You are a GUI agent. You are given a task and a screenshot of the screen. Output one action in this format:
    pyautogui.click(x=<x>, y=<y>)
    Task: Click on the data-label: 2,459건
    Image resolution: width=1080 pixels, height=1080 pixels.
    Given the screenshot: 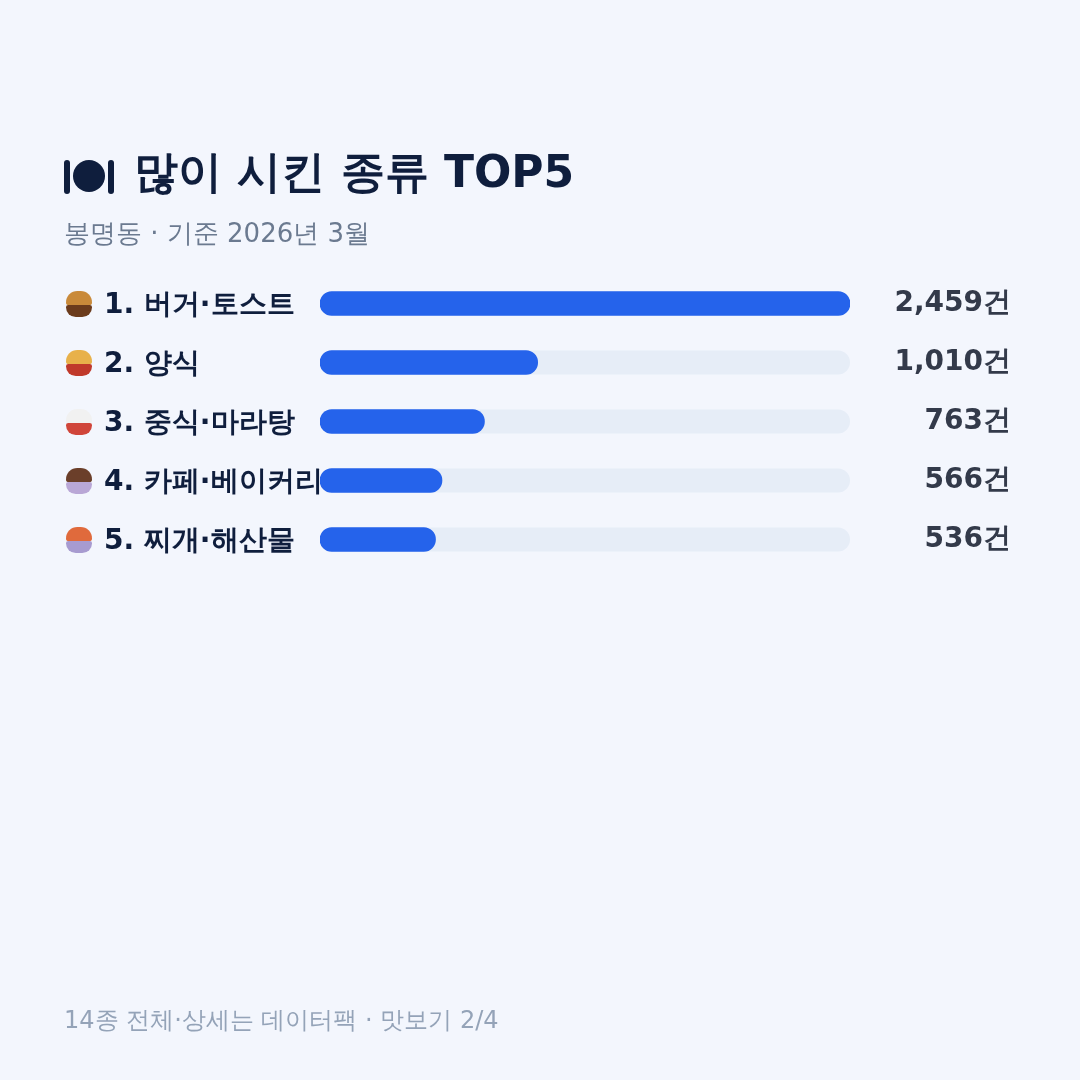 What is the action you would take?
    pyautogui.click(x=952, y=301)
    